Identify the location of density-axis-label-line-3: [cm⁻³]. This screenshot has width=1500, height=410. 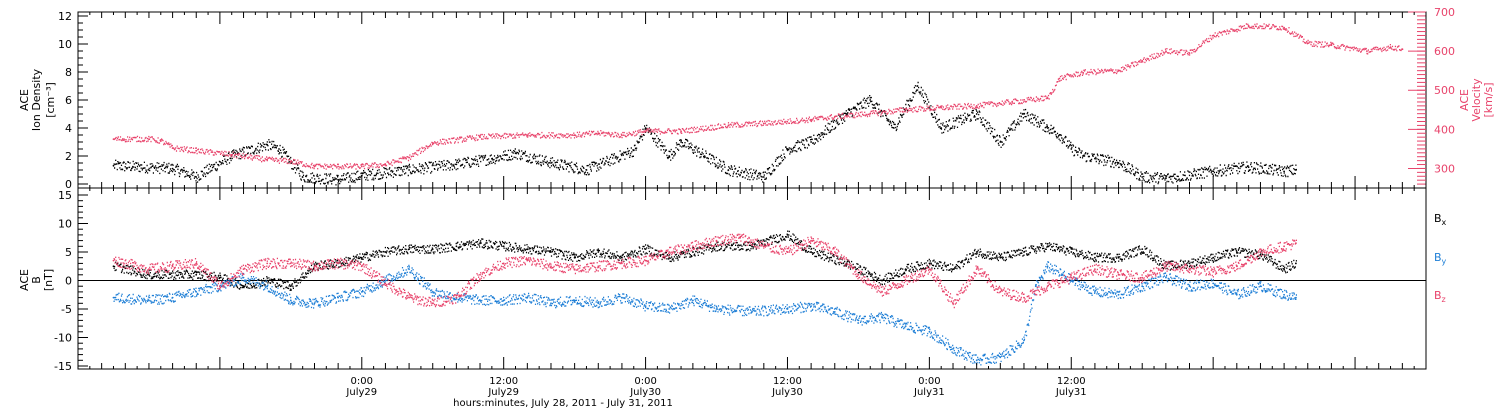
(50, 100).